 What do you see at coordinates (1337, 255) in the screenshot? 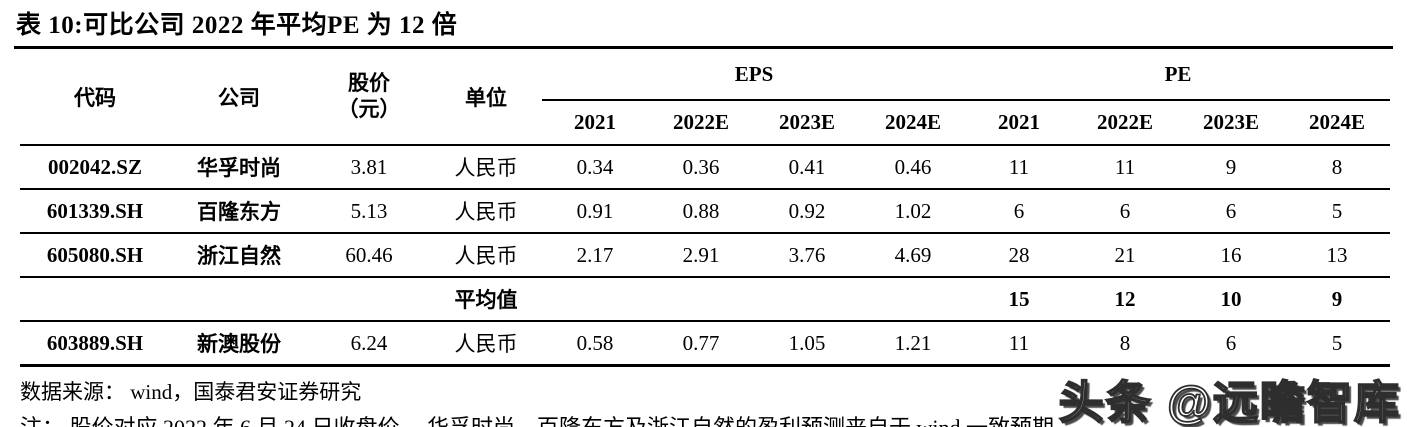
I see `cell-pe-2024e: 13` at bounding box center [1337, 255].